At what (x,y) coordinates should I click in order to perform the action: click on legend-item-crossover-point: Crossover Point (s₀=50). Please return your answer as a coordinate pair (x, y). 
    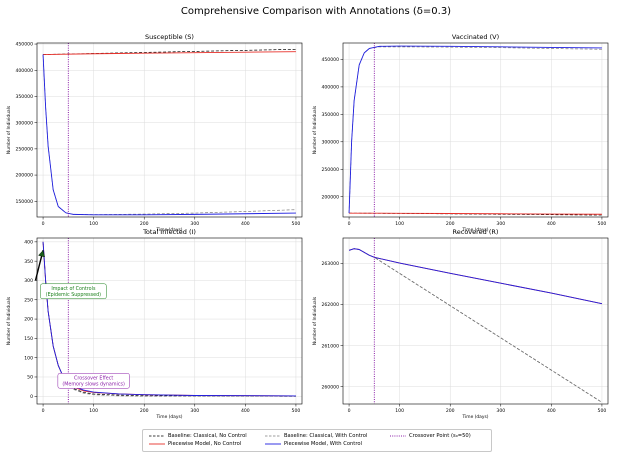
    Looking at the image, I should click on (430, 436).